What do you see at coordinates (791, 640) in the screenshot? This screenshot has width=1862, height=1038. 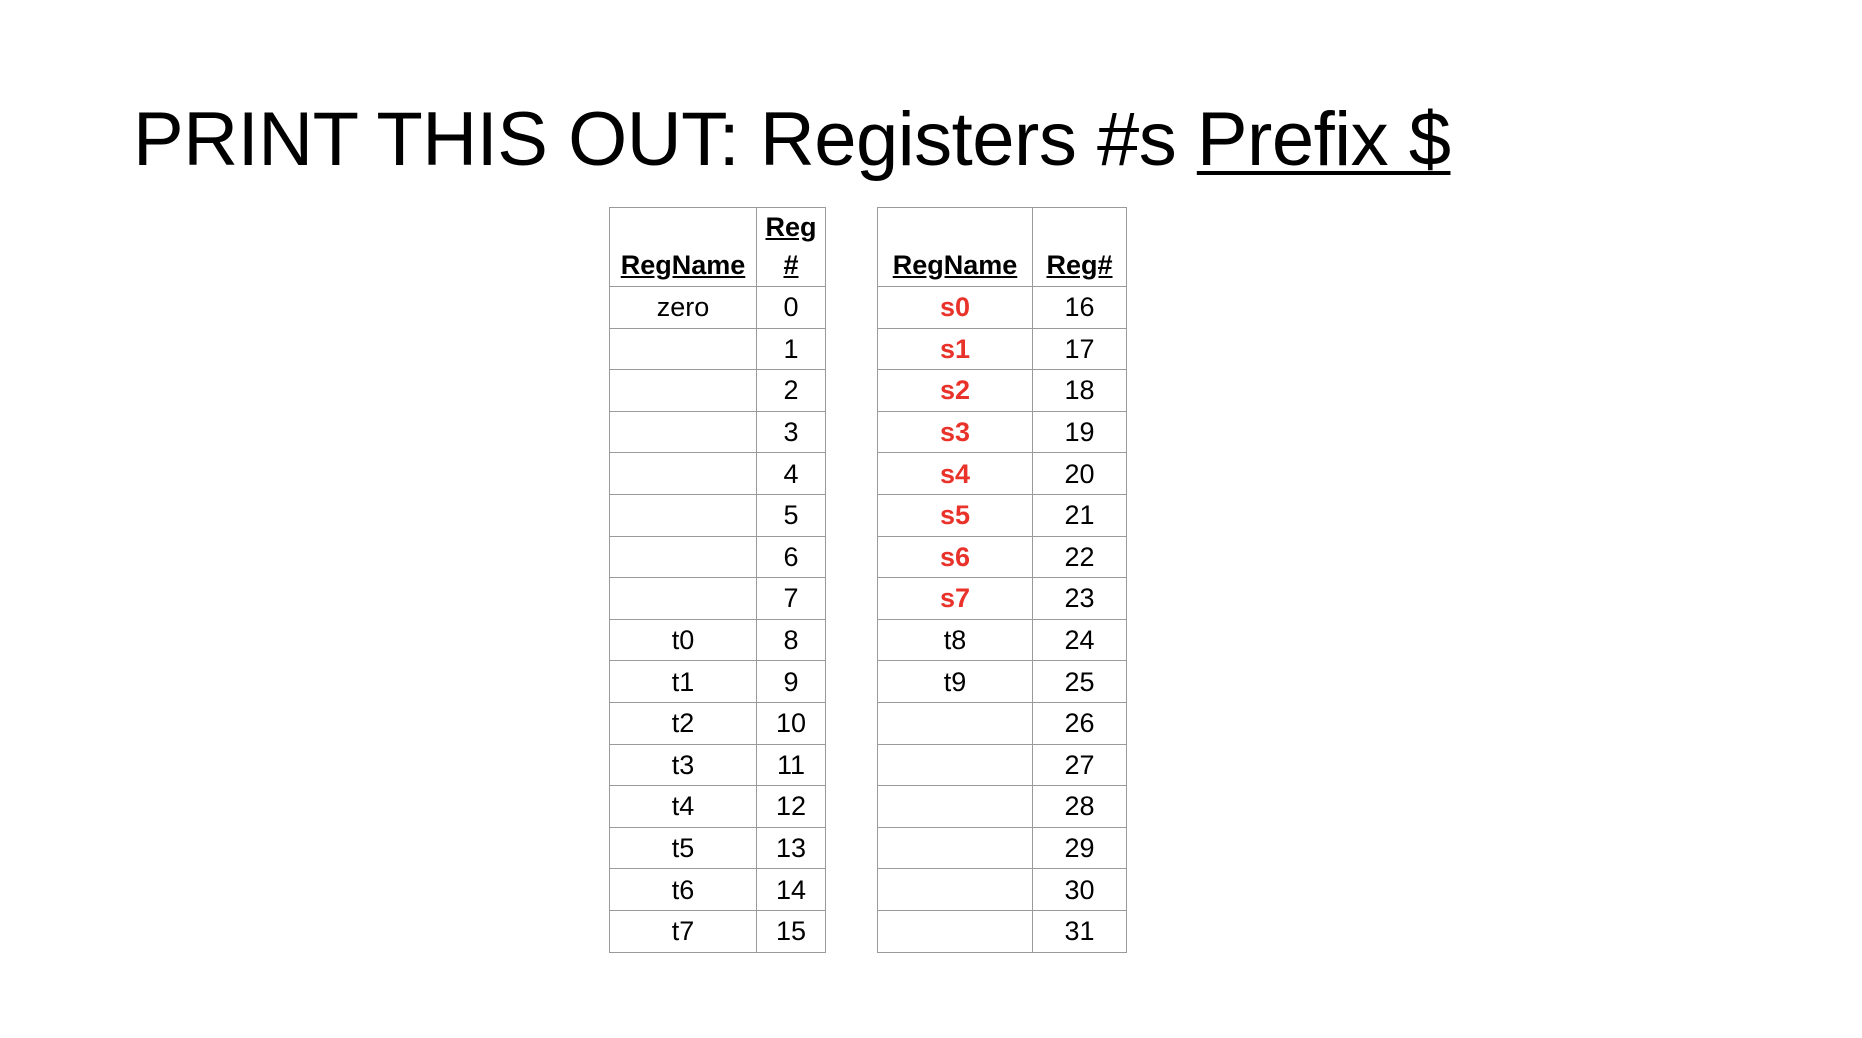 I see `register-number-cell: 8` at bounding box center [791, 640].